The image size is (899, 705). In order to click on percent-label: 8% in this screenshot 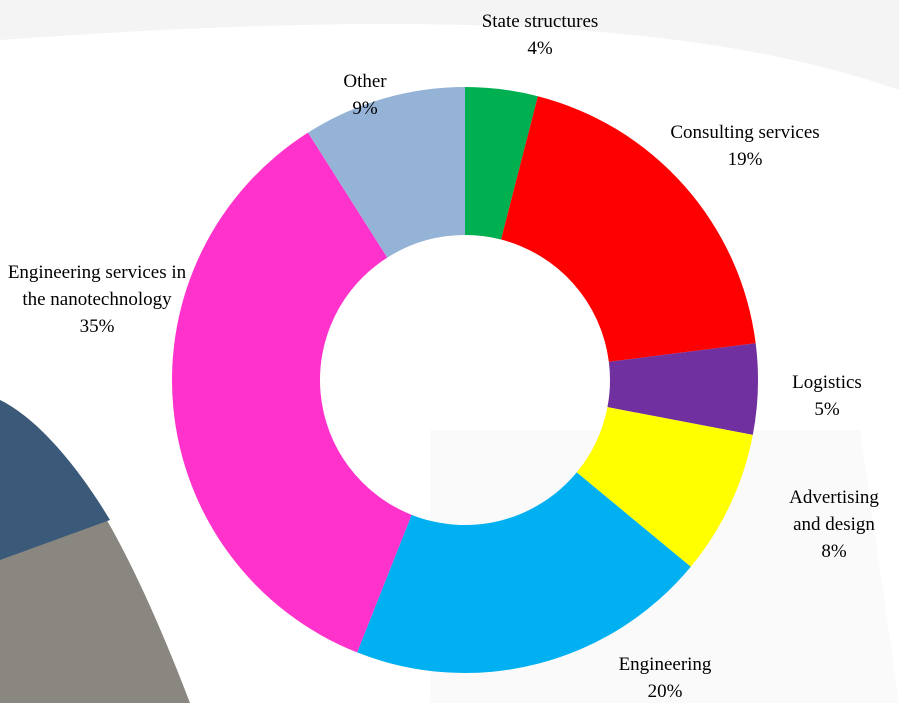, I will do `click(834, 551)`.